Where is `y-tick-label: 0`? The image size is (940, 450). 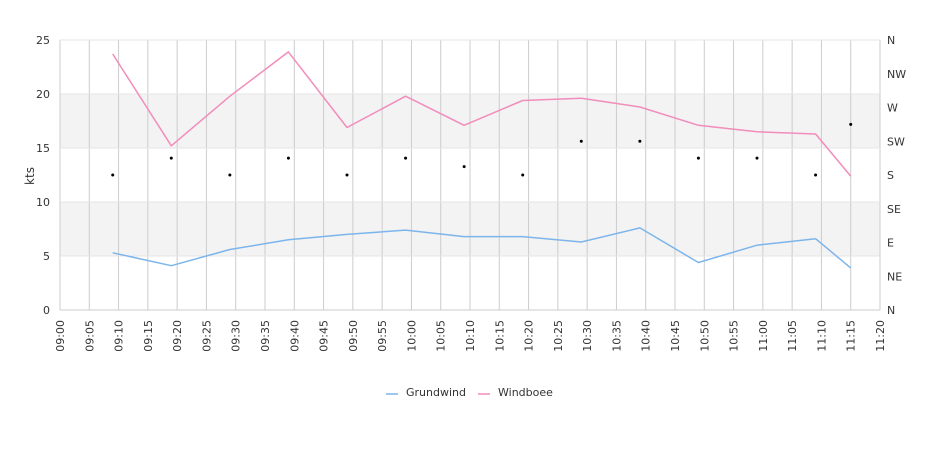 y-tick-label: 0 is located at coordinates (46, 310).